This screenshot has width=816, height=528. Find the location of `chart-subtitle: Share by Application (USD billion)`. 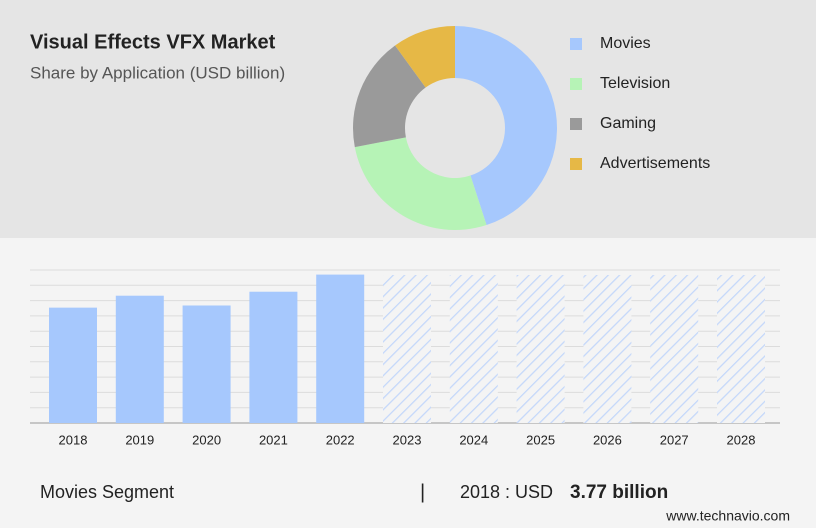

chart-subtitle: Share by Application (USD billion) is located at coordinates (157, 72).